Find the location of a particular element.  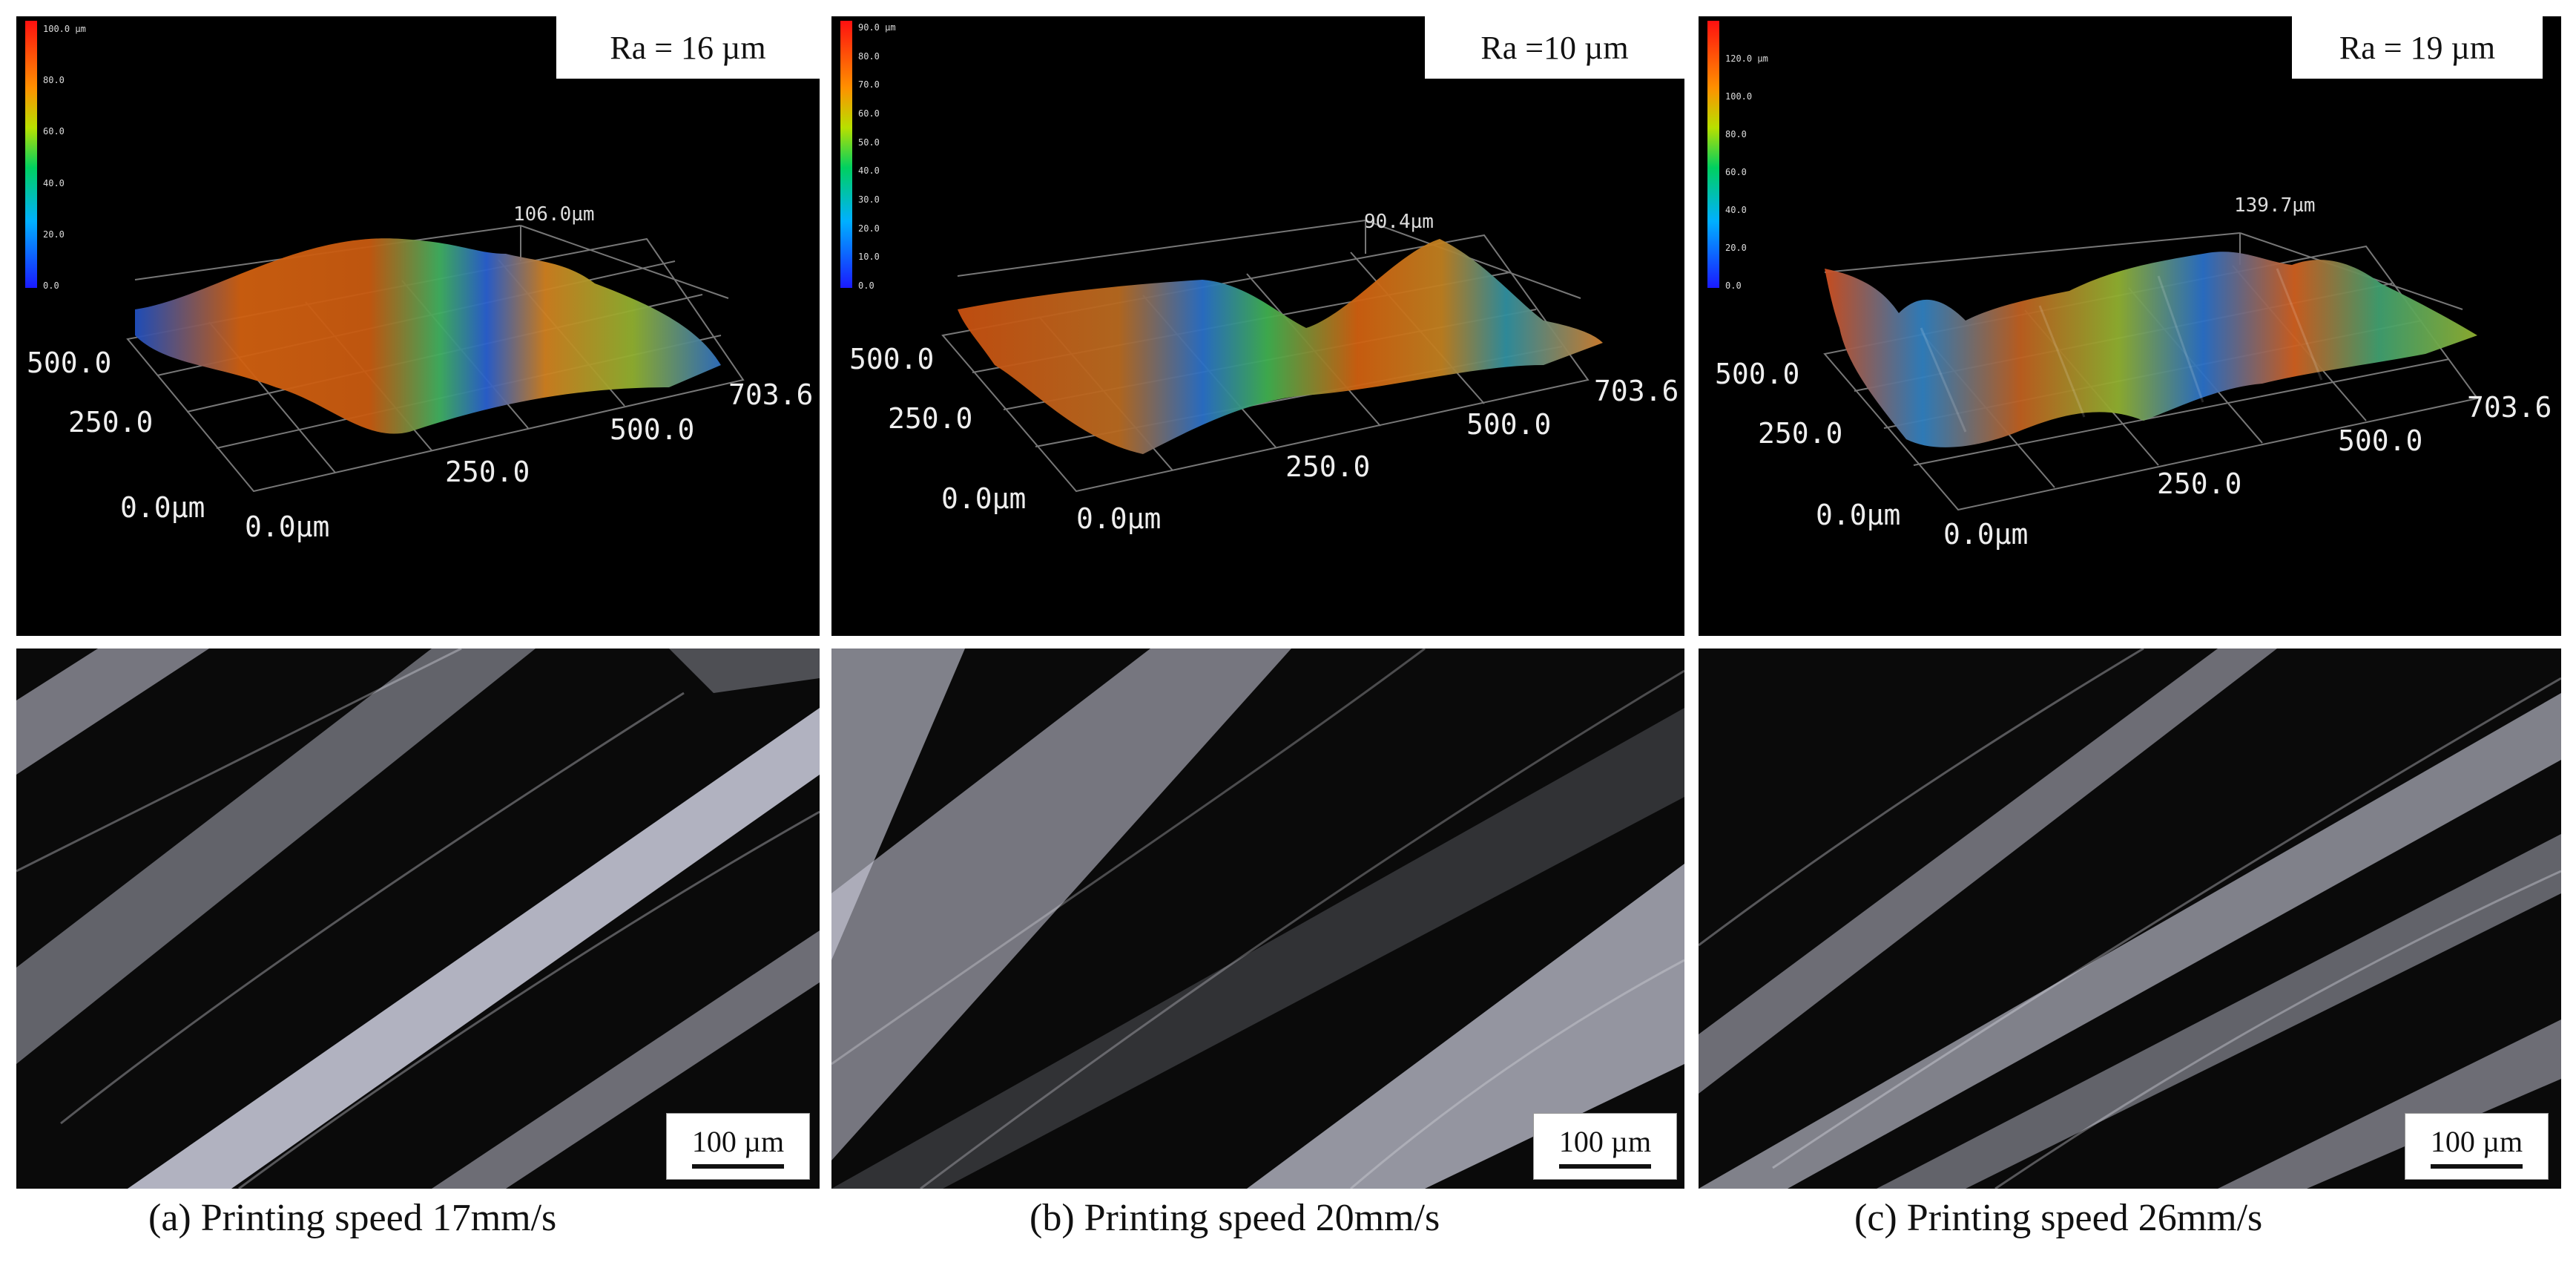

surface-mesh-c is located at coordinates (2151, 349).